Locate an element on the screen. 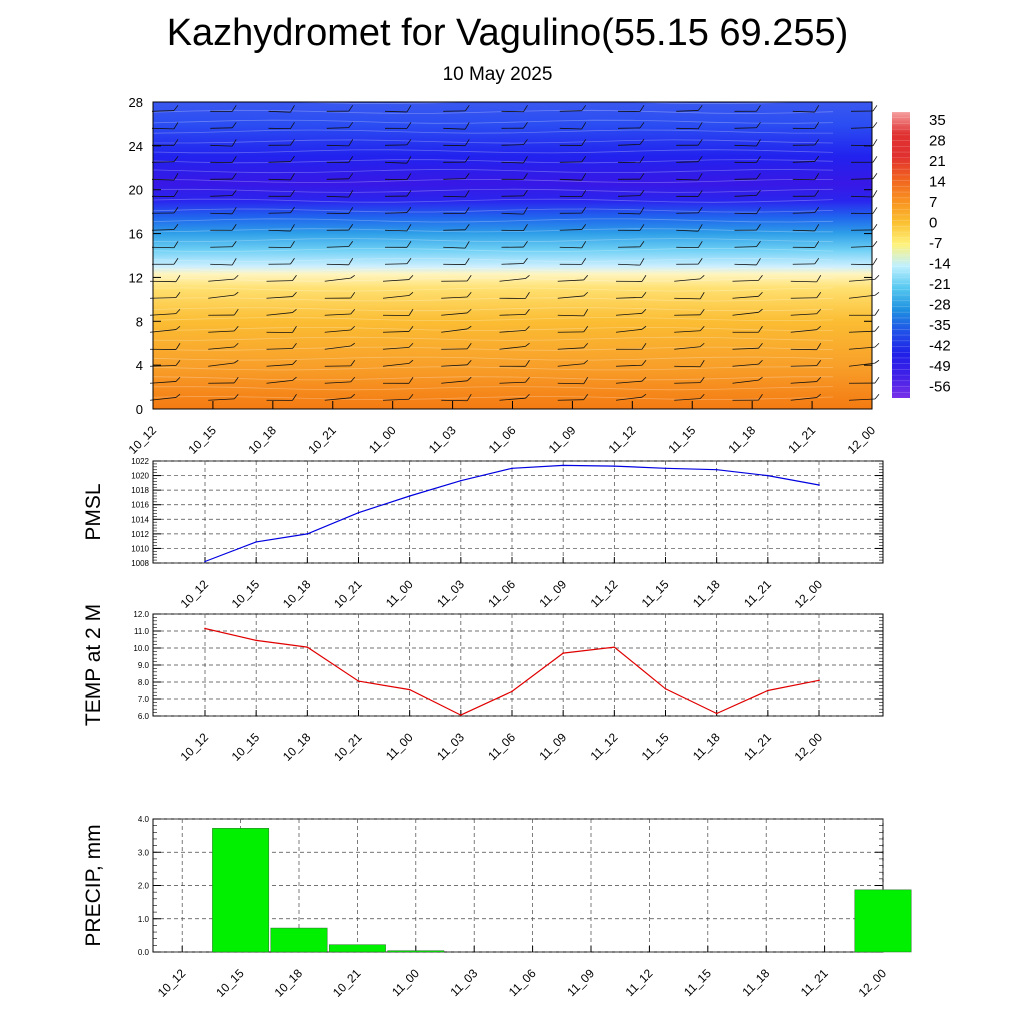 The image size is (1024, 1024). x-tick-label: 11_18 is located at coordinates (741, 439).